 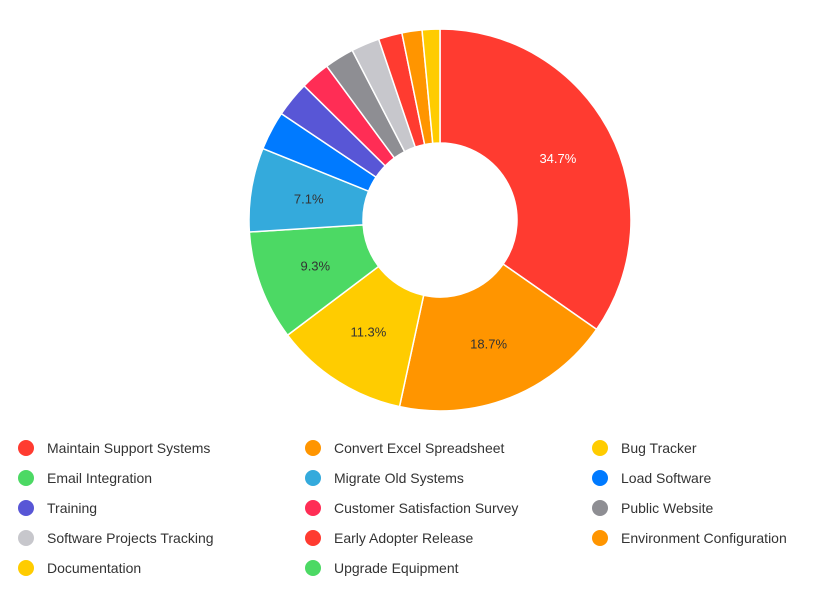 I want to click on legend-label: Bug Tracker, so click(x=659, y=448).